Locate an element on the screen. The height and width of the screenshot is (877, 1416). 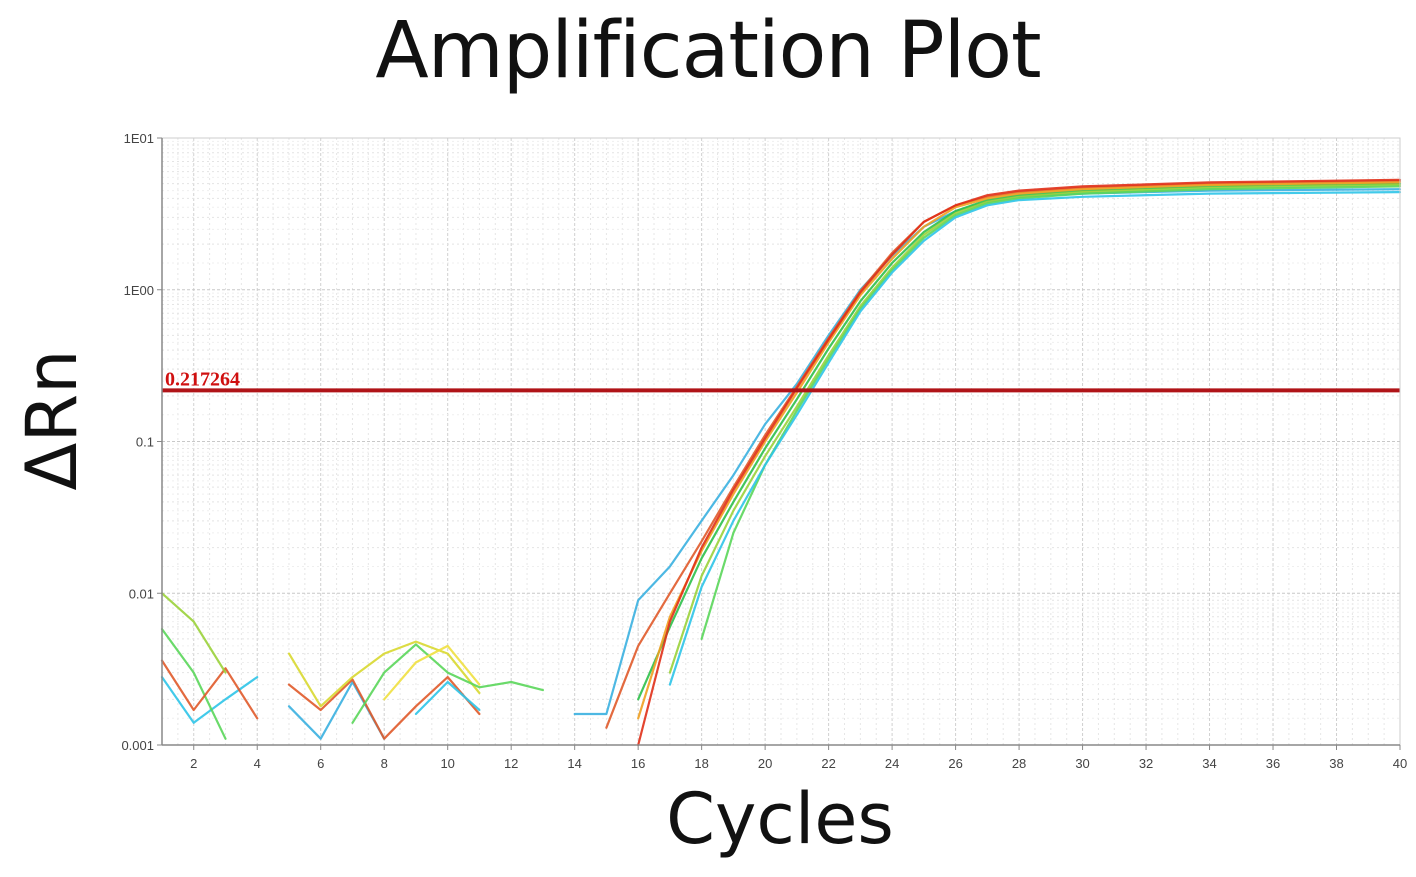
x-tick-label: 30 is located at coordinates (1082, 763).